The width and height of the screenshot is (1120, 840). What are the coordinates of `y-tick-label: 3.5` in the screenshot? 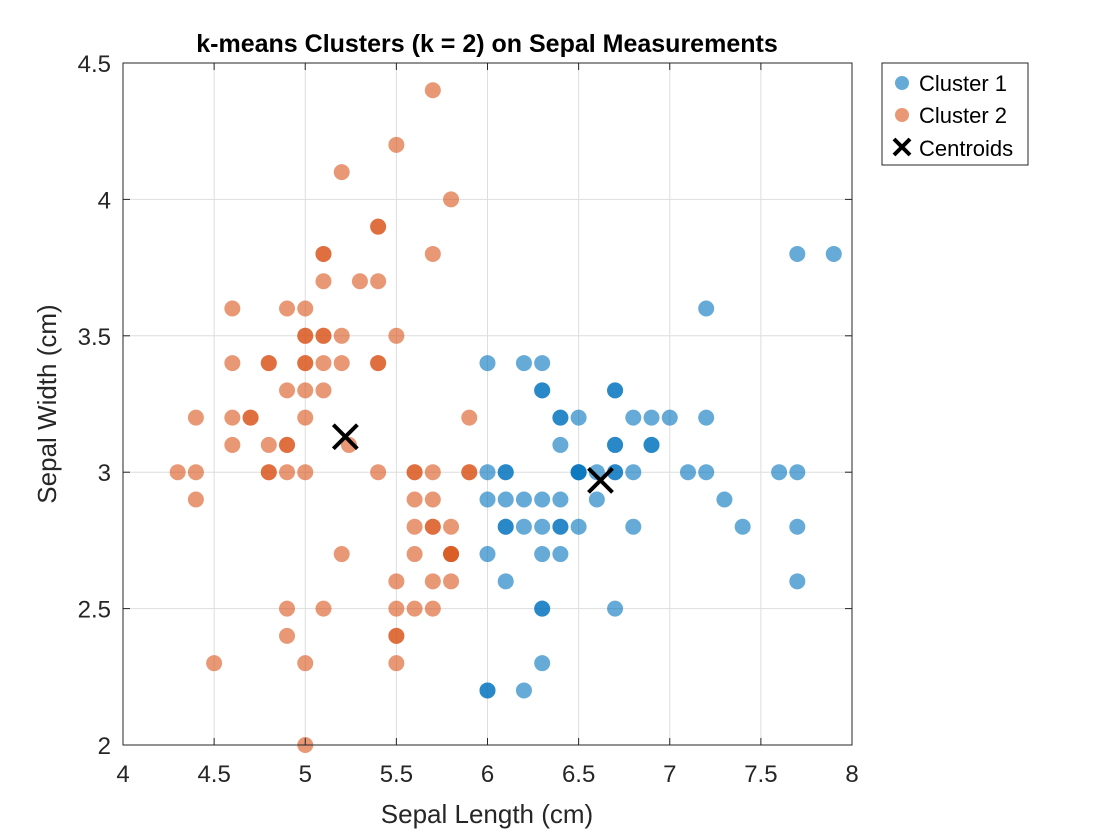 It's located at (94, 337).